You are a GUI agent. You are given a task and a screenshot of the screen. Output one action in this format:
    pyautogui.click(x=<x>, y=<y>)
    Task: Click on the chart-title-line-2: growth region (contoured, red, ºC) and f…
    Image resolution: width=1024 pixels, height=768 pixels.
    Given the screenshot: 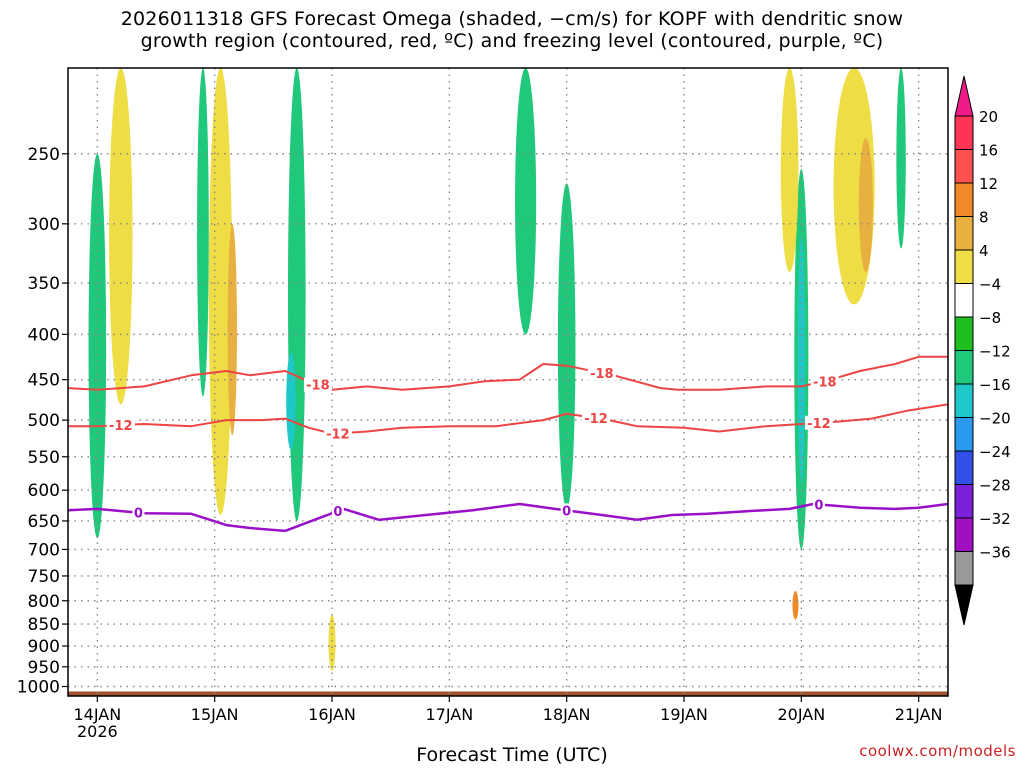 What is the action you would take?
    pyautogui.click(x=512, y=41)
    